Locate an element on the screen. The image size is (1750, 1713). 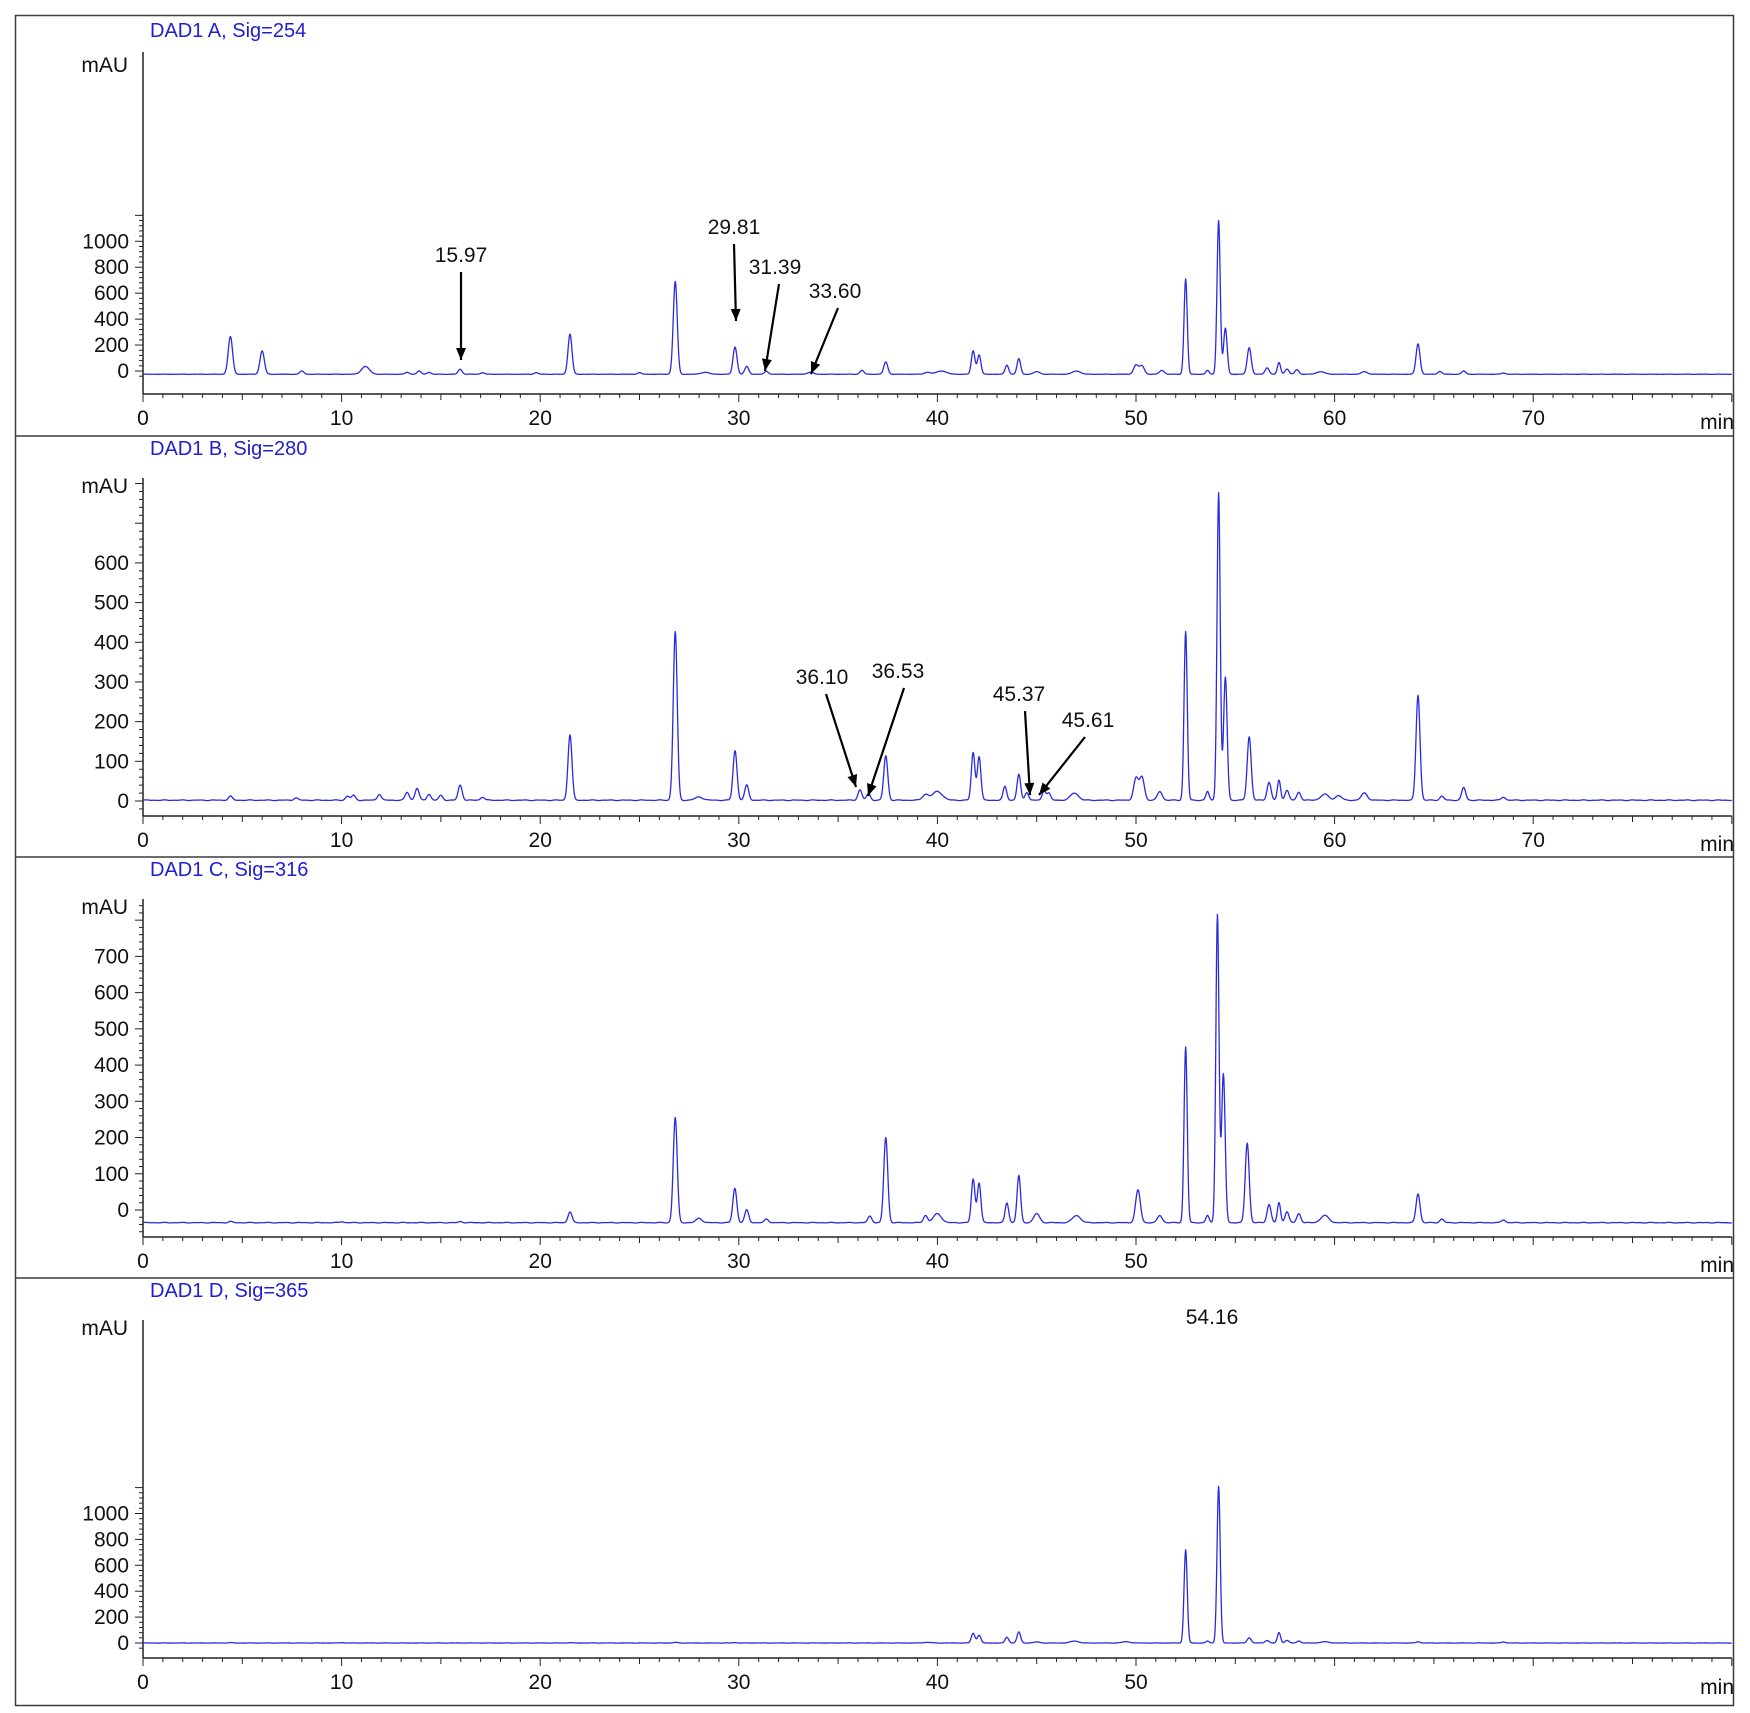
annotation-label: 15.97 is located at coordinates (461, 255).